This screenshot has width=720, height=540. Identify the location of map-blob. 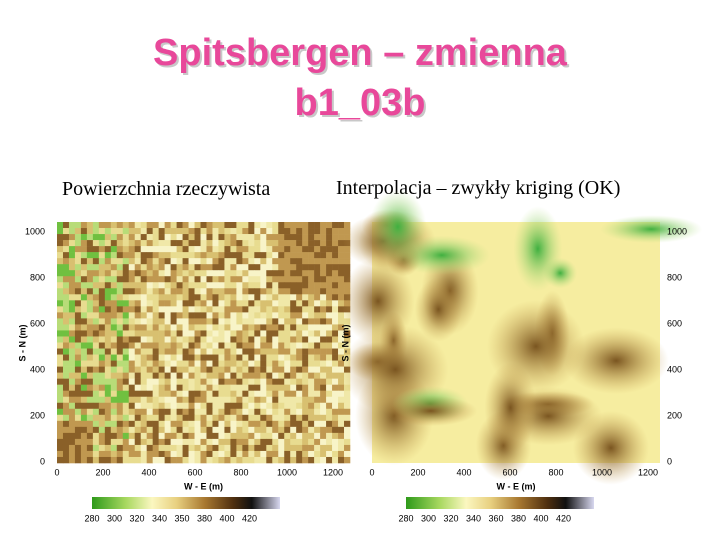
(431, 411).